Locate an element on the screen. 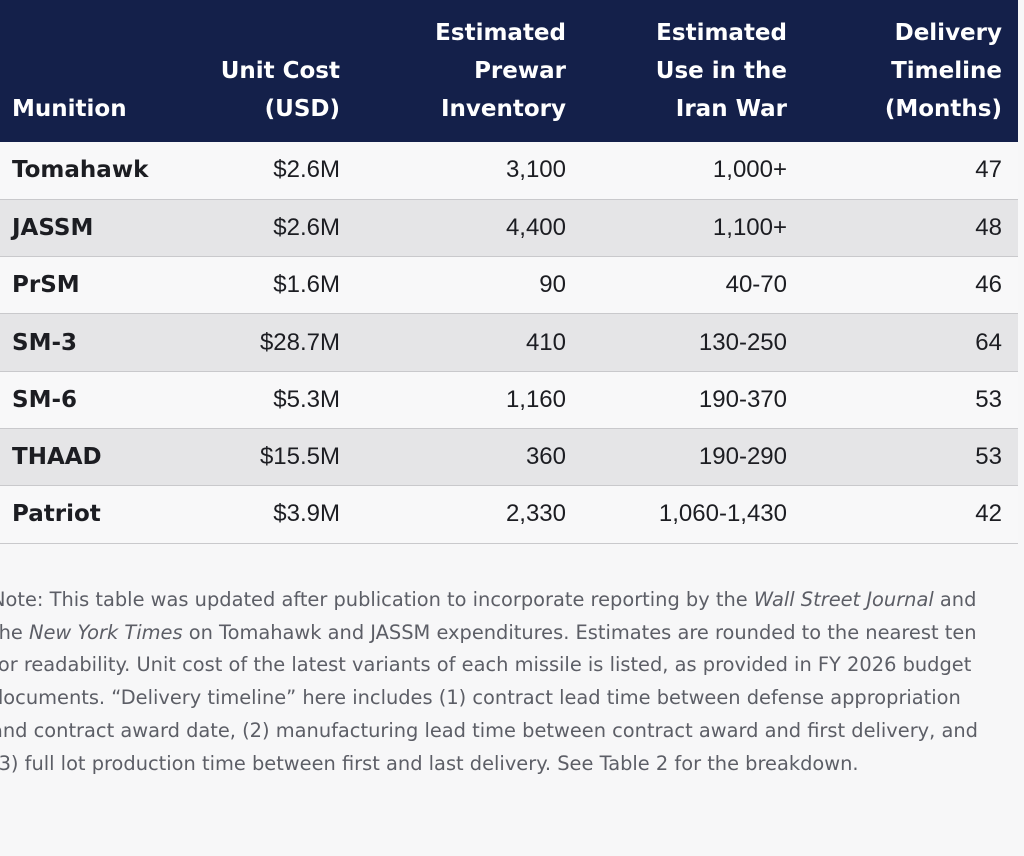  note-publication-nyt: New York Times is located at coordinates (106, 632).